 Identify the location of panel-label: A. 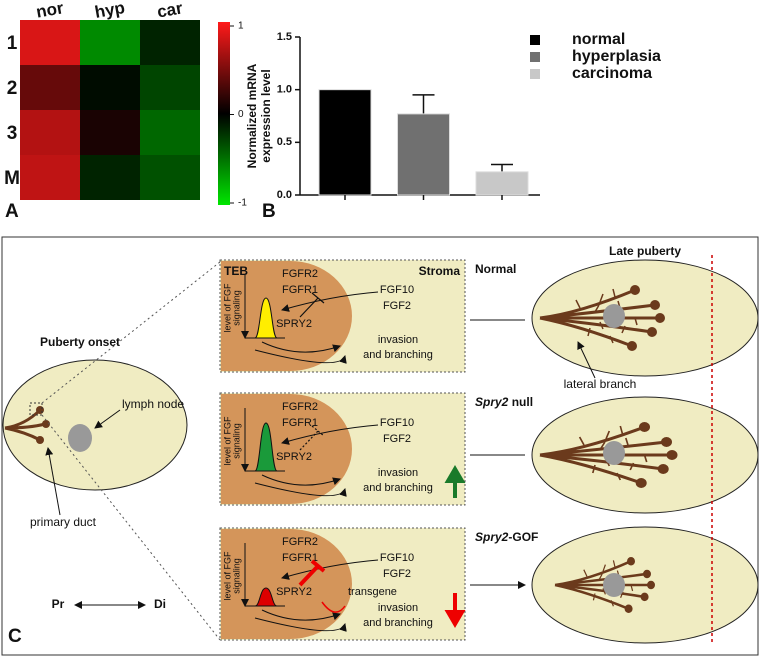
(12, 211).